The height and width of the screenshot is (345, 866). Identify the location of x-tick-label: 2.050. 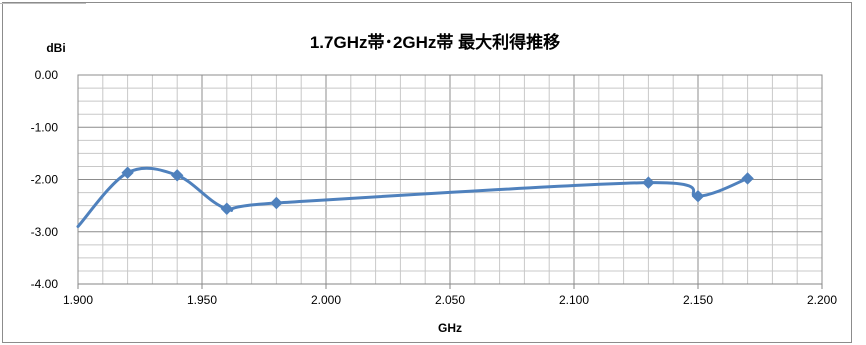
(450, 300).